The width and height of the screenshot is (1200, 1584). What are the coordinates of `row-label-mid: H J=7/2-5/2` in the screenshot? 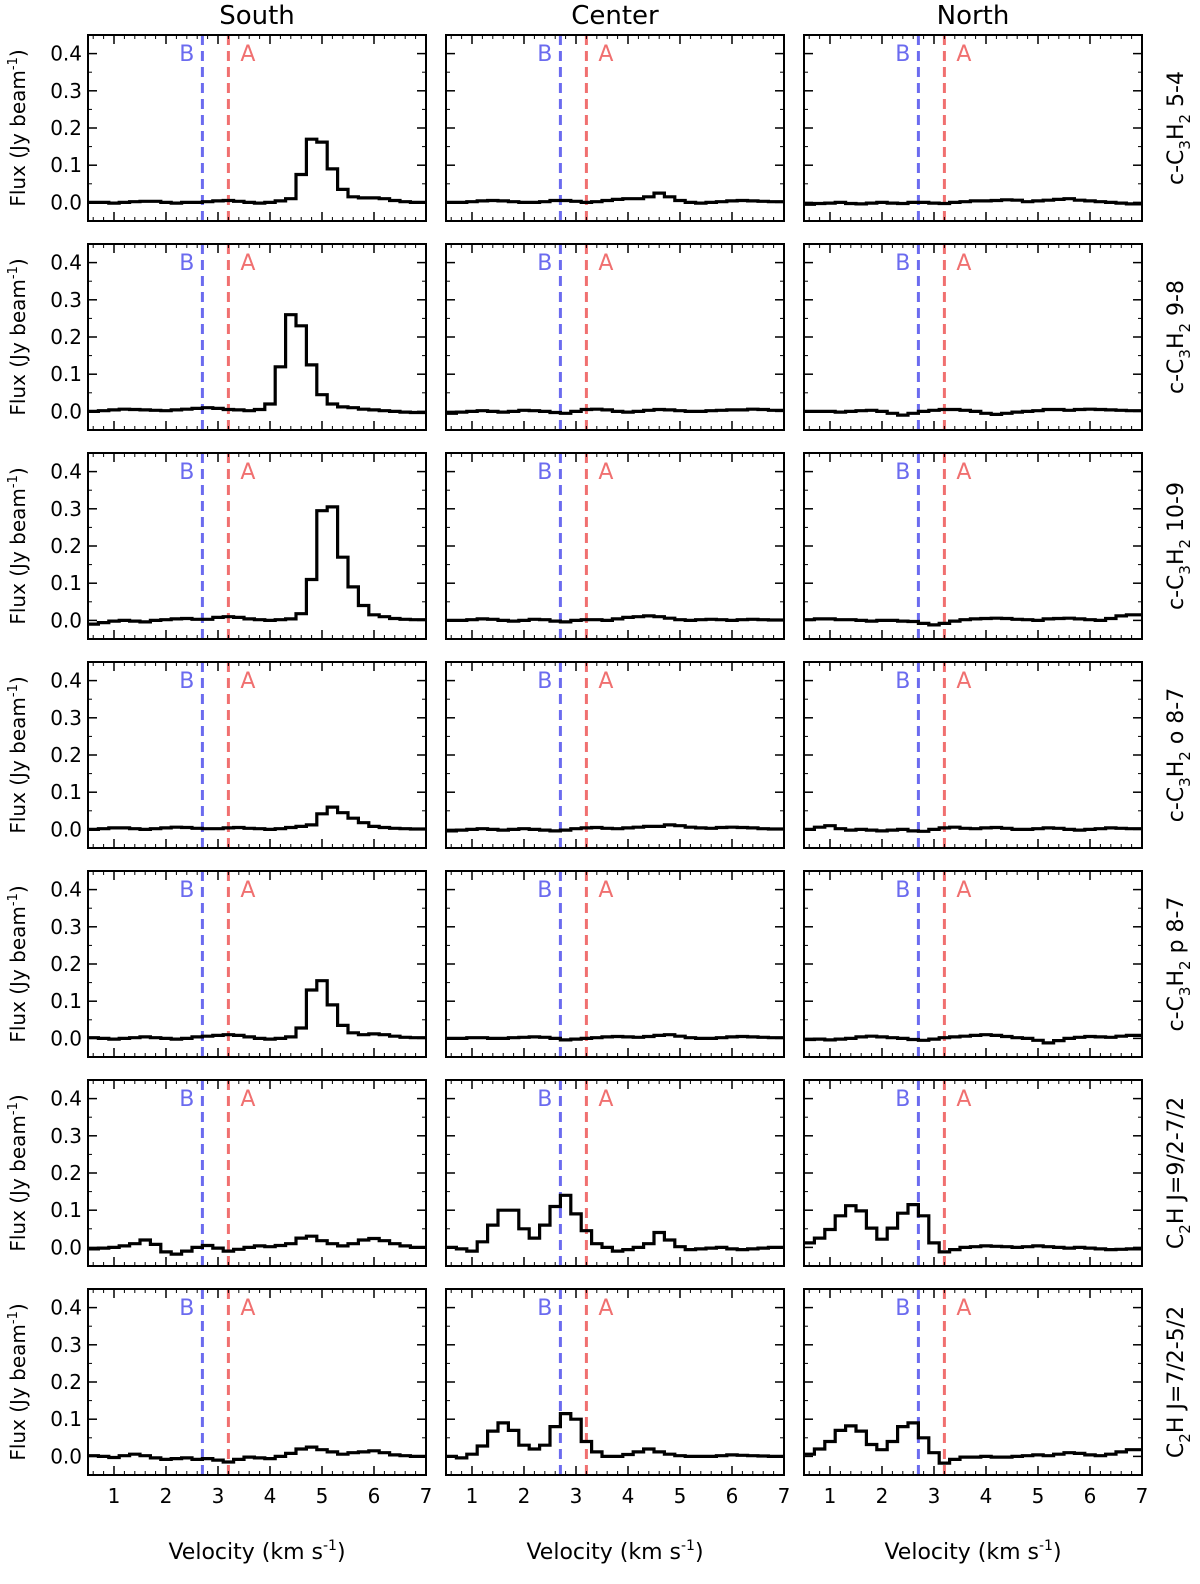 It's located at (1176, 1369).